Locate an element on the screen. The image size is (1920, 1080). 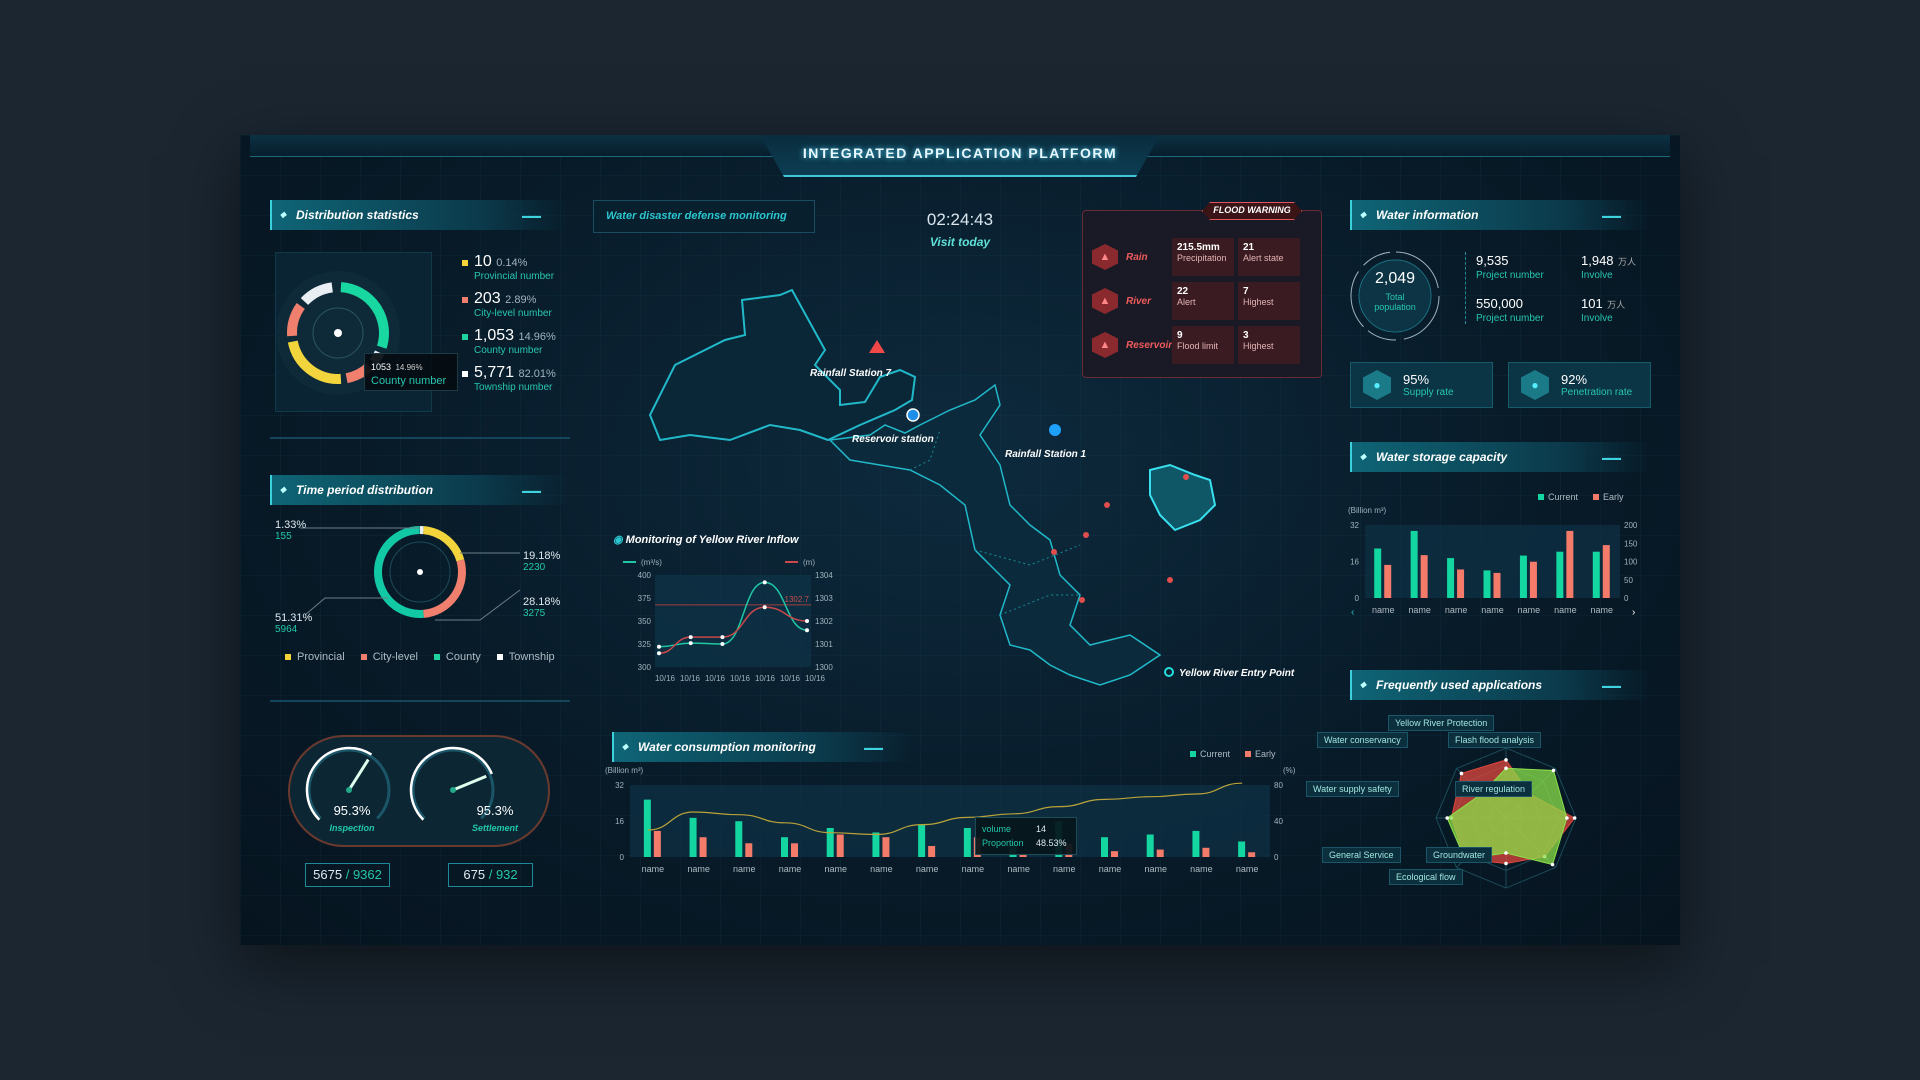
inspection-count: 5675 / 9362 is located at coordinates (347, 875).